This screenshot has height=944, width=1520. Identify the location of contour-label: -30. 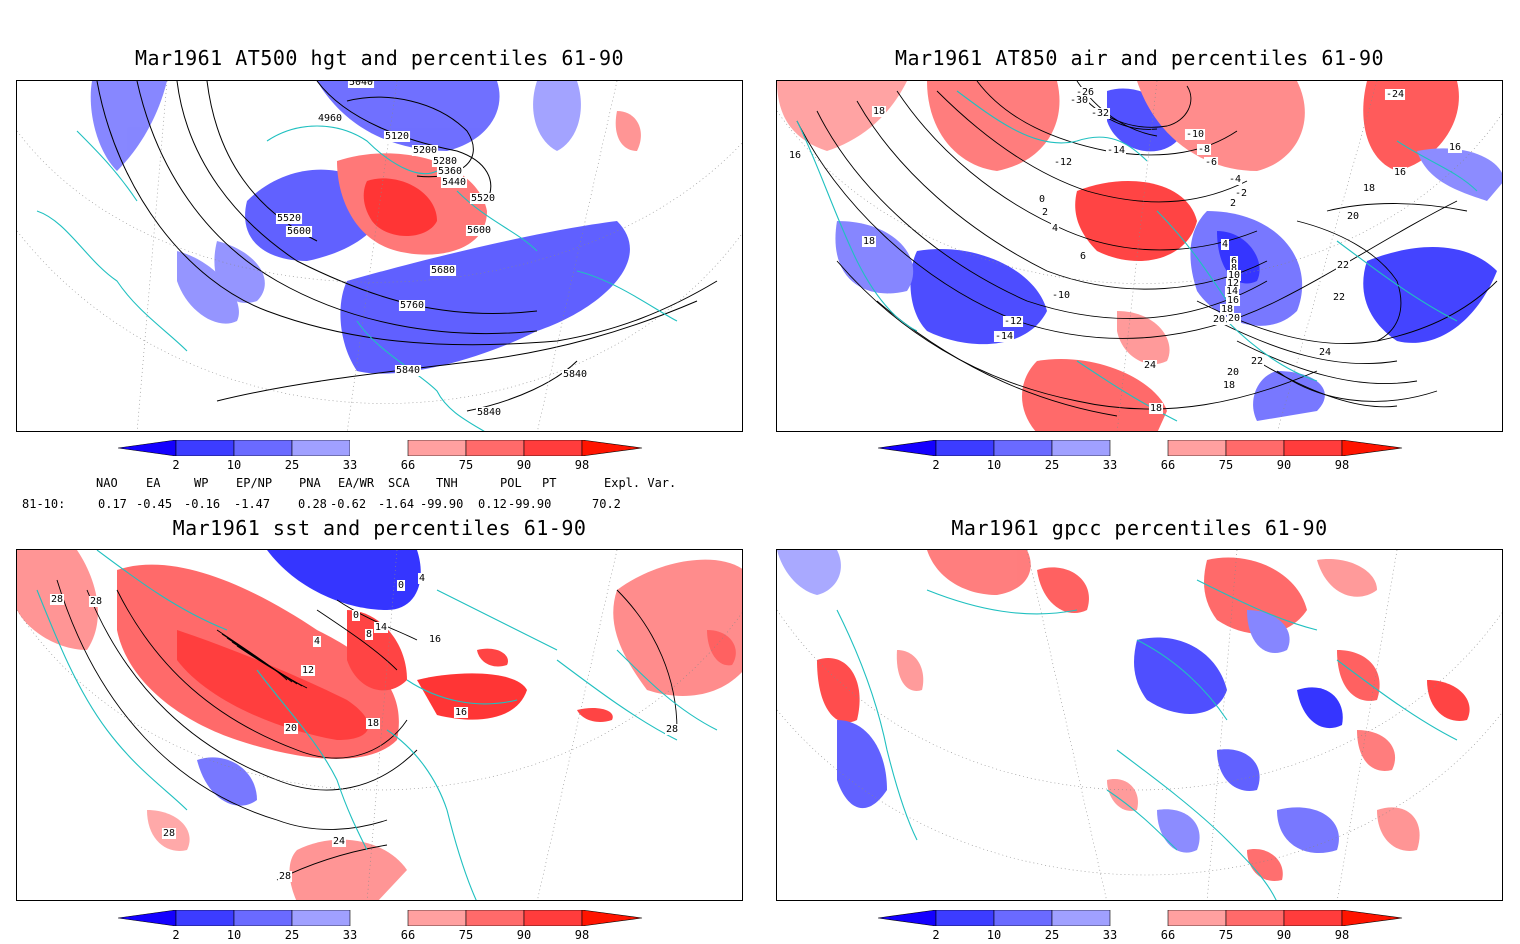
(1079, 100).